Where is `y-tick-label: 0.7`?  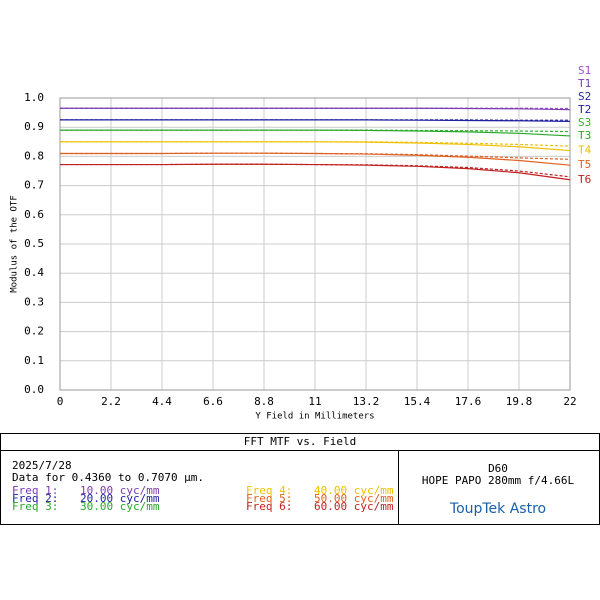
y-tick-label: 0.7 is located at coordinates (34, 185).